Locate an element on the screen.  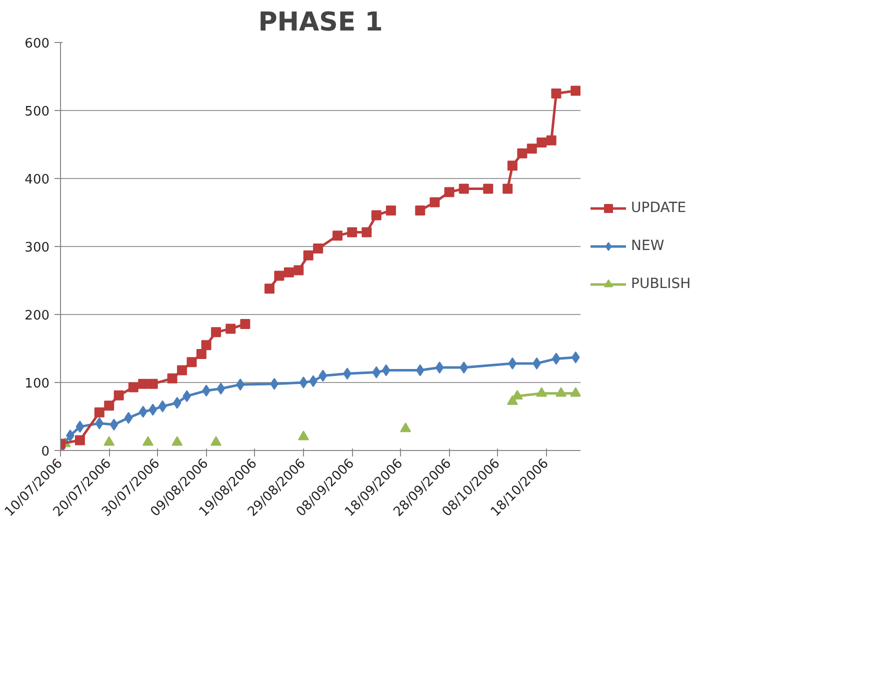
legend-label: UPDATE is located at coordinates (658, 208).